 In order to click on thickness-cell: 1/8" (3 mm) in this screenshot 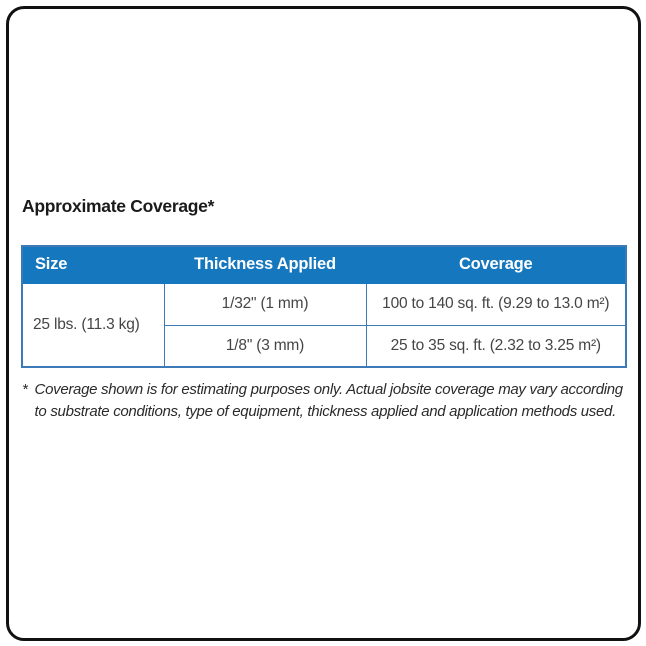, I will do `click(265, 346)`.